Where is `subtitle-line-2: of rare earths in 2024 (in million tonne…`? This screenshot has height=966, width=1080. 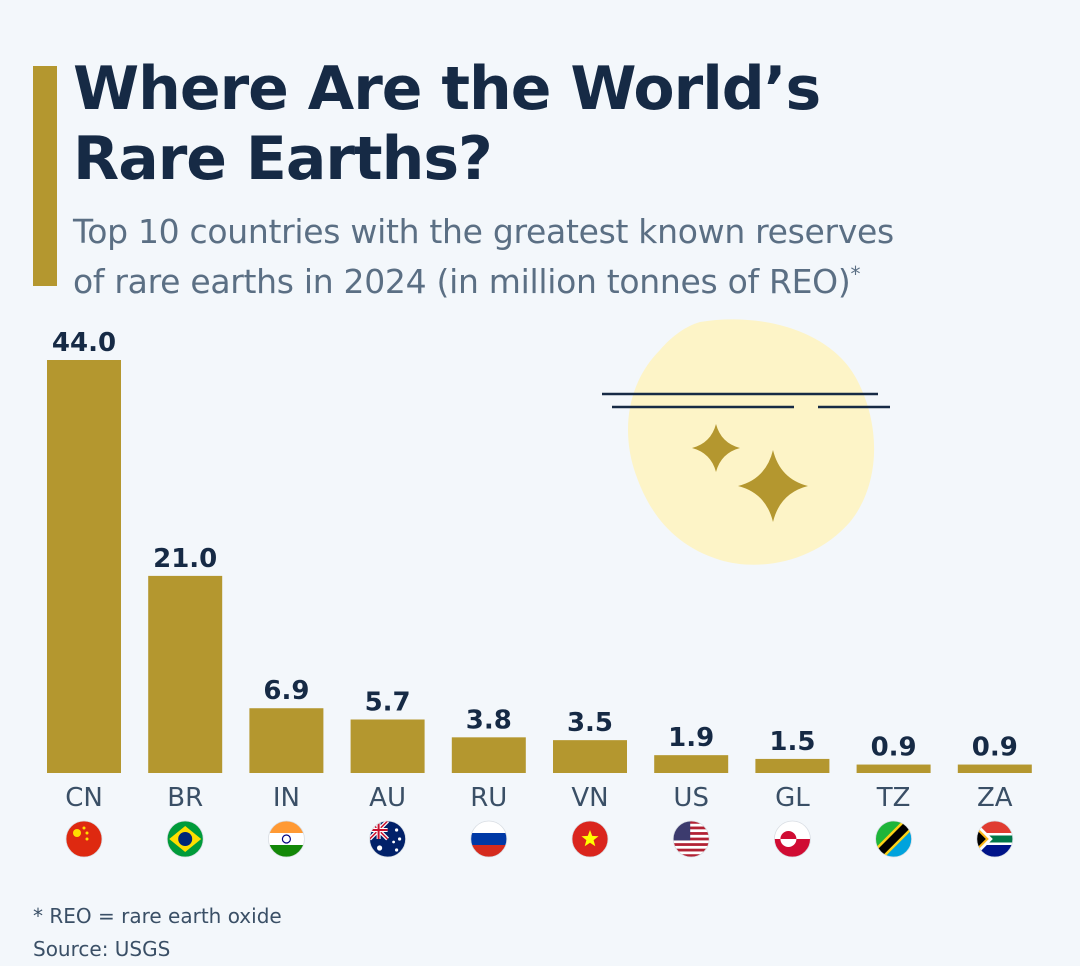 subtitle-line-2: of rare earths in 2024 (in million tonne… is located at coordinates (462, 281).